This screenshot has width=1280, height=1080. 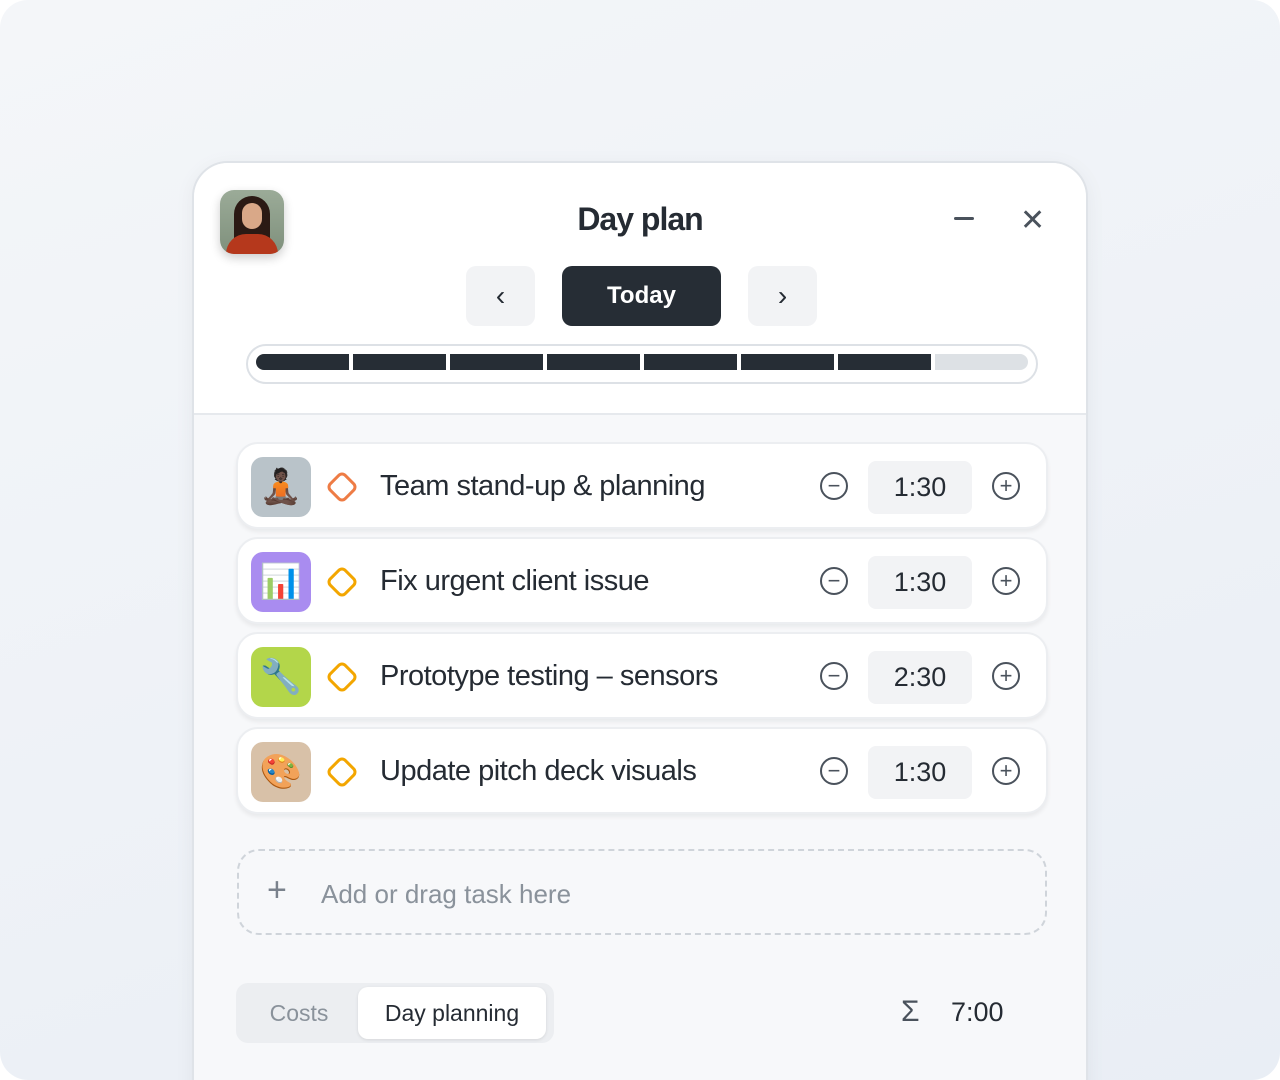 I want to click on bar-chart-icon: 📊, so click(x=281, y=582).